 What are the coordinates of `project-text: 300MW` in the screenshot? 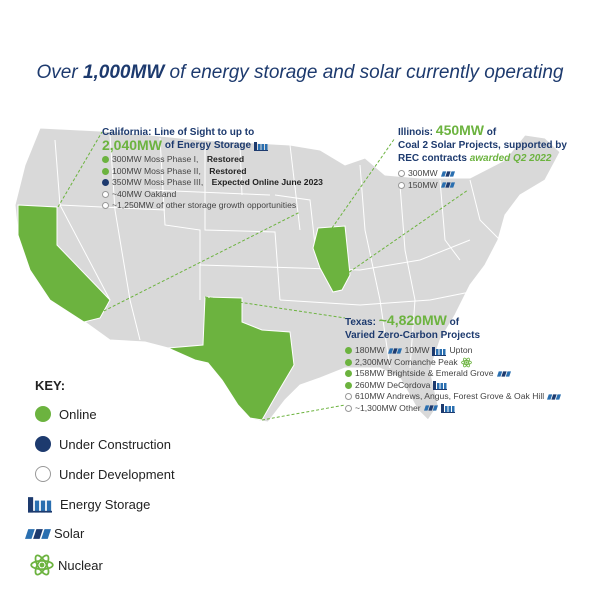 It's located at (423, 173).